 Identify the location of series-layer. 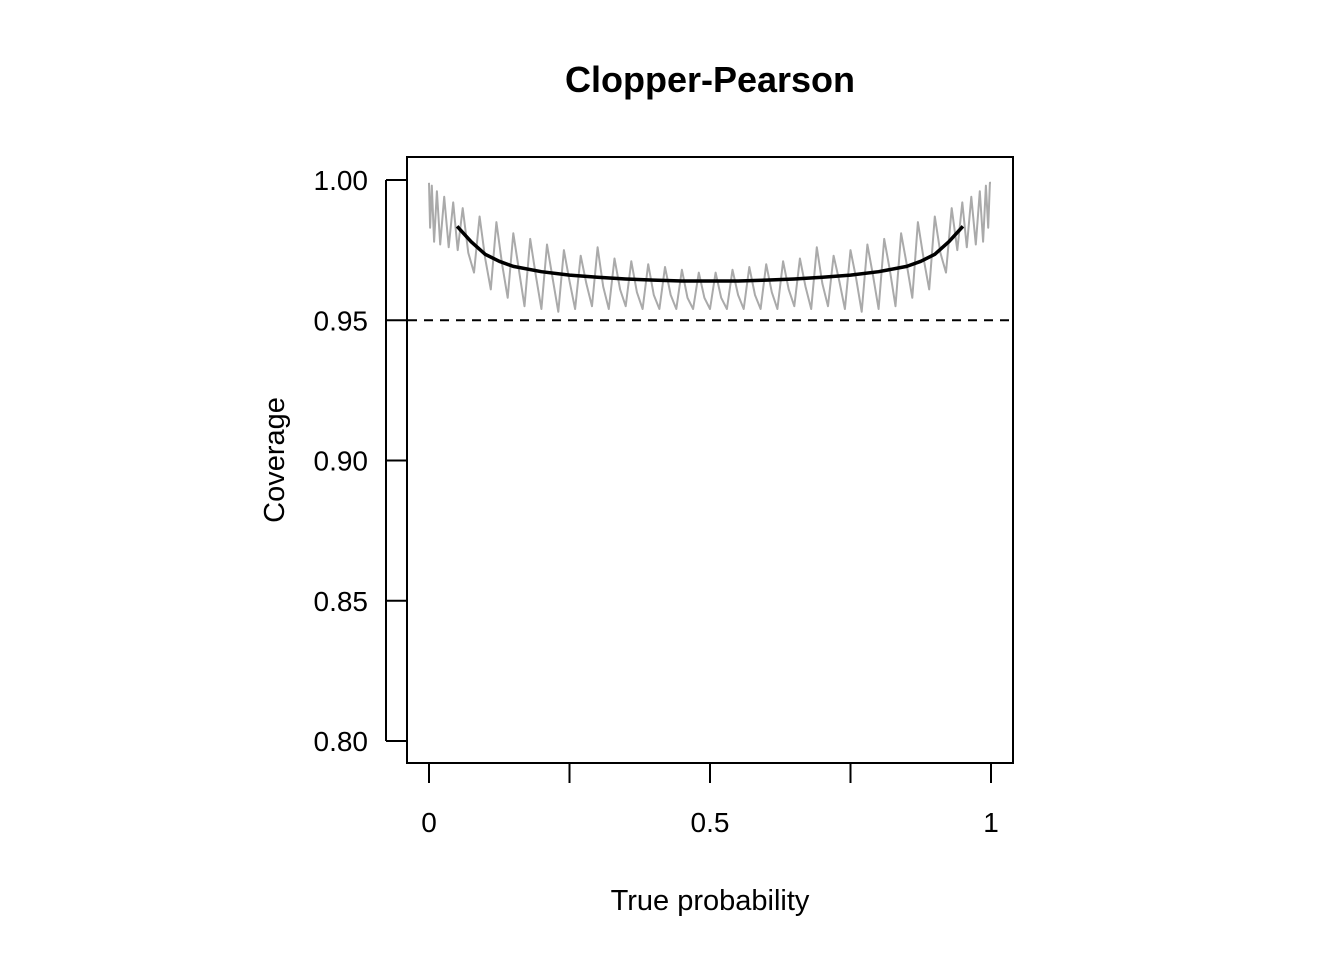
(709, 247).